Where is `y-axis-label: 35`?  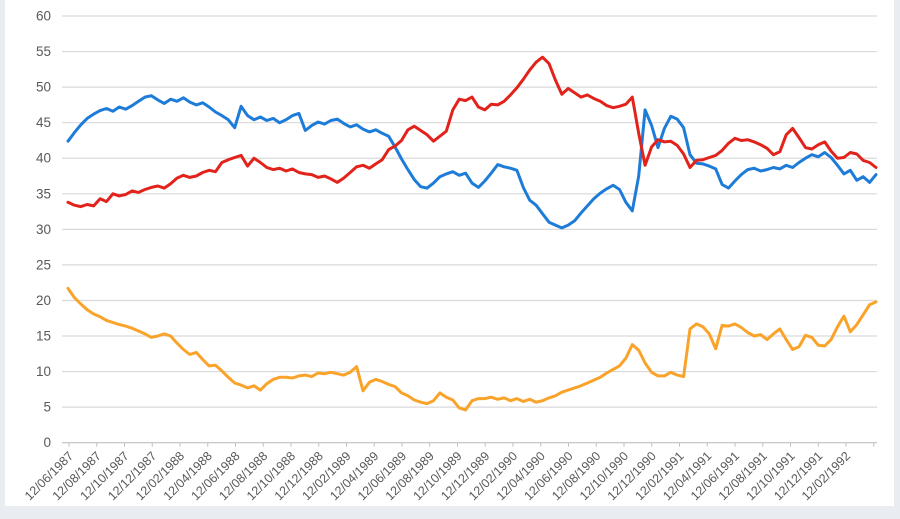 y-axis-label: 35 is located at coordinates (43, 193).